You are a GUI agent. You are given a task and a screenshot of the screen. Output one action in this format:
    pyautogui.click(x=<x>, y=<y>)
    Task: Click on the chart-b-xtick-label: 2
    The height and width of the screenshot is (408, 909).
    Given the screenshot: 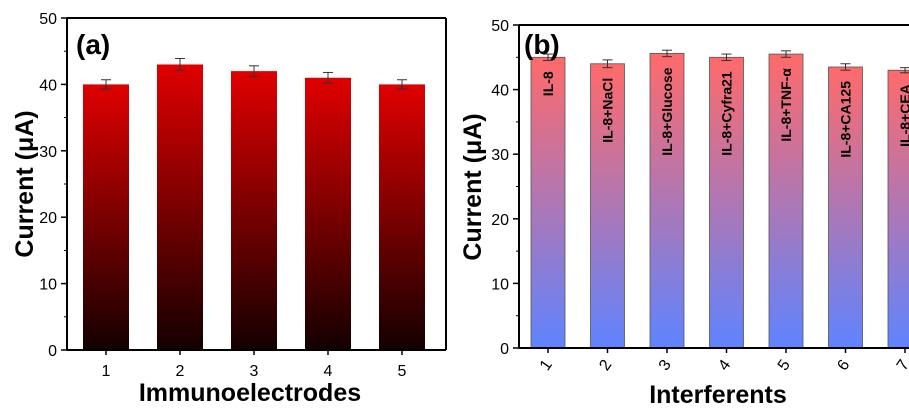 What is the action you would take?
    pyautogui.click(x=605, y=365)
    